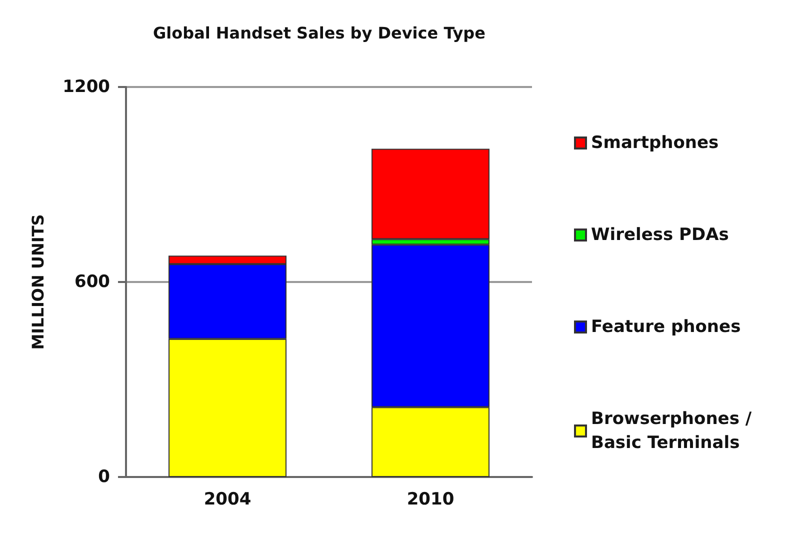  I want to click on chart-title: Global Handset Sales by Device Type, so click(319, 33).